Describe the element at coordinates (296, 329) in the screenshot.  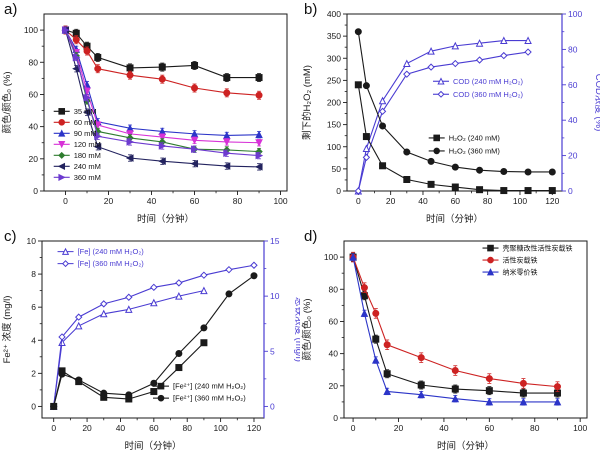
I see `svg-text: 总铁浓度 (mg/l)` at that location.